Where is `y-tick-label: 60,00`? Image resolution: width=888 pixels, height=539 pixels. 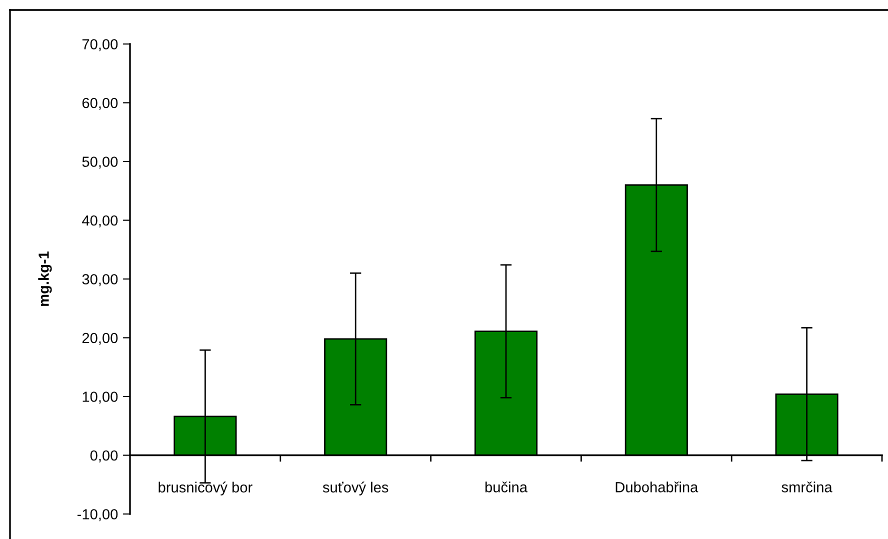
y-tick-label: 60,00 is located at coordinates (100, 104).